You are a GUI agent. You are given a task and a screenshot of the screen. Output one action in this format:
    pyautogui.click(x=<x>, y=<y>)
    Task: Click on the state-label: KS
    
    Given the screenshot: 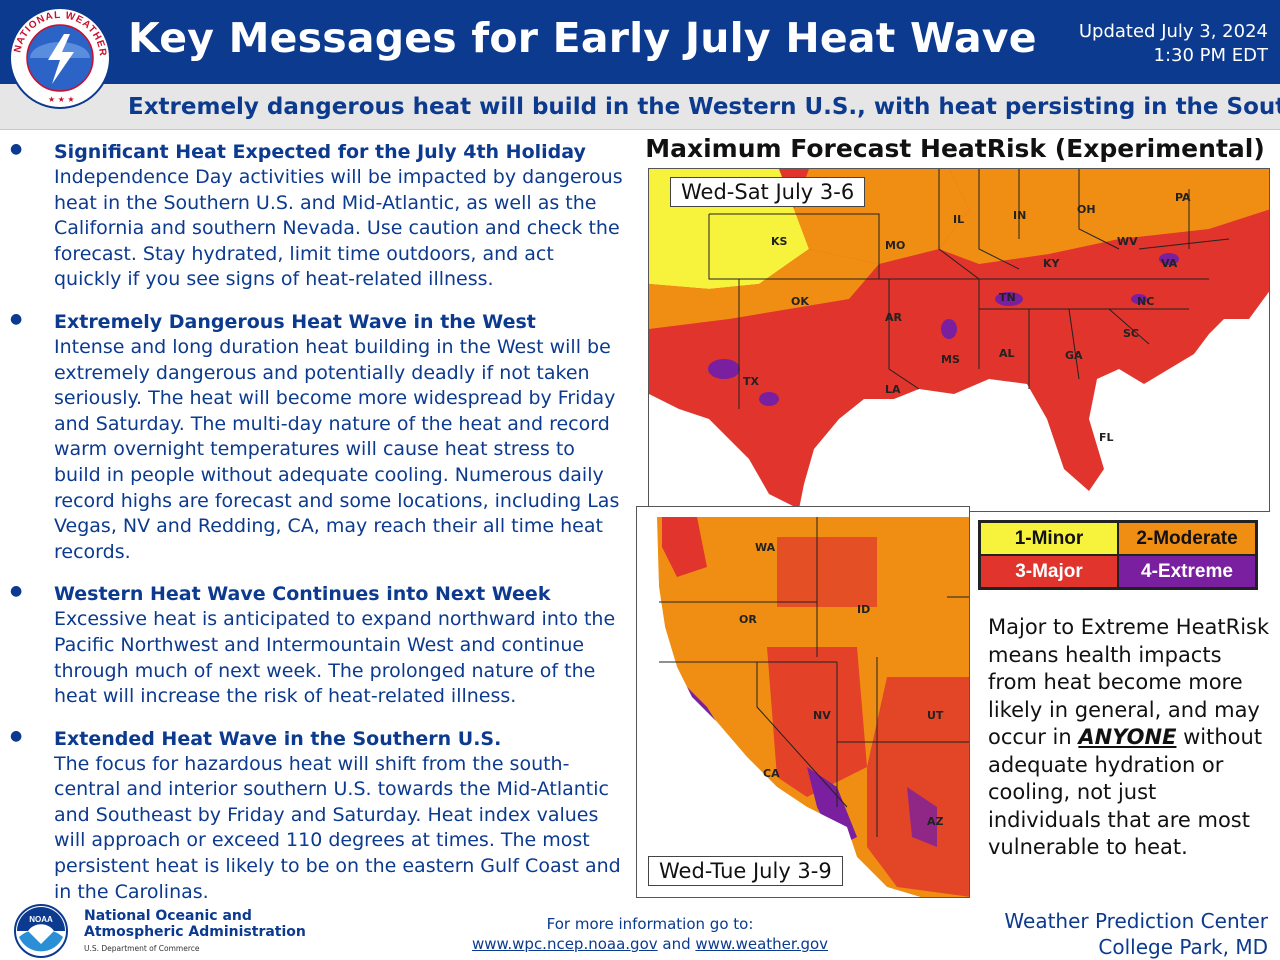 What is the action you would take?
    pyautogui.click(x=779, y=241)
    